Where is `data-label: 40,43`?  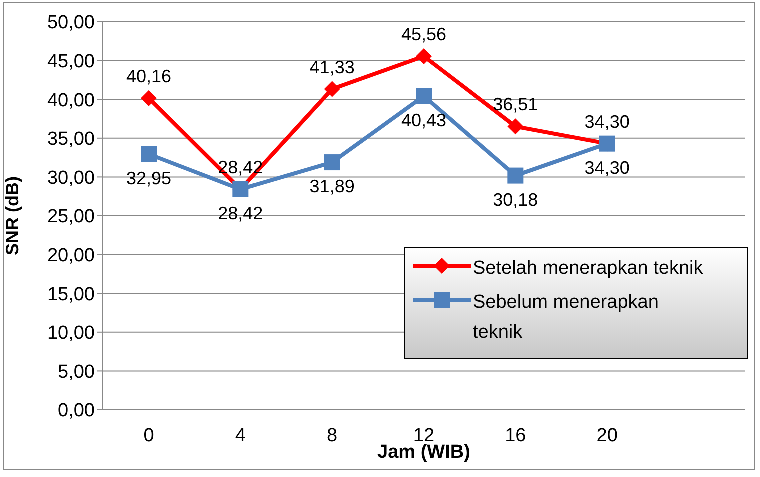
data-label: 40,43 is located at coordinates (424, 120).